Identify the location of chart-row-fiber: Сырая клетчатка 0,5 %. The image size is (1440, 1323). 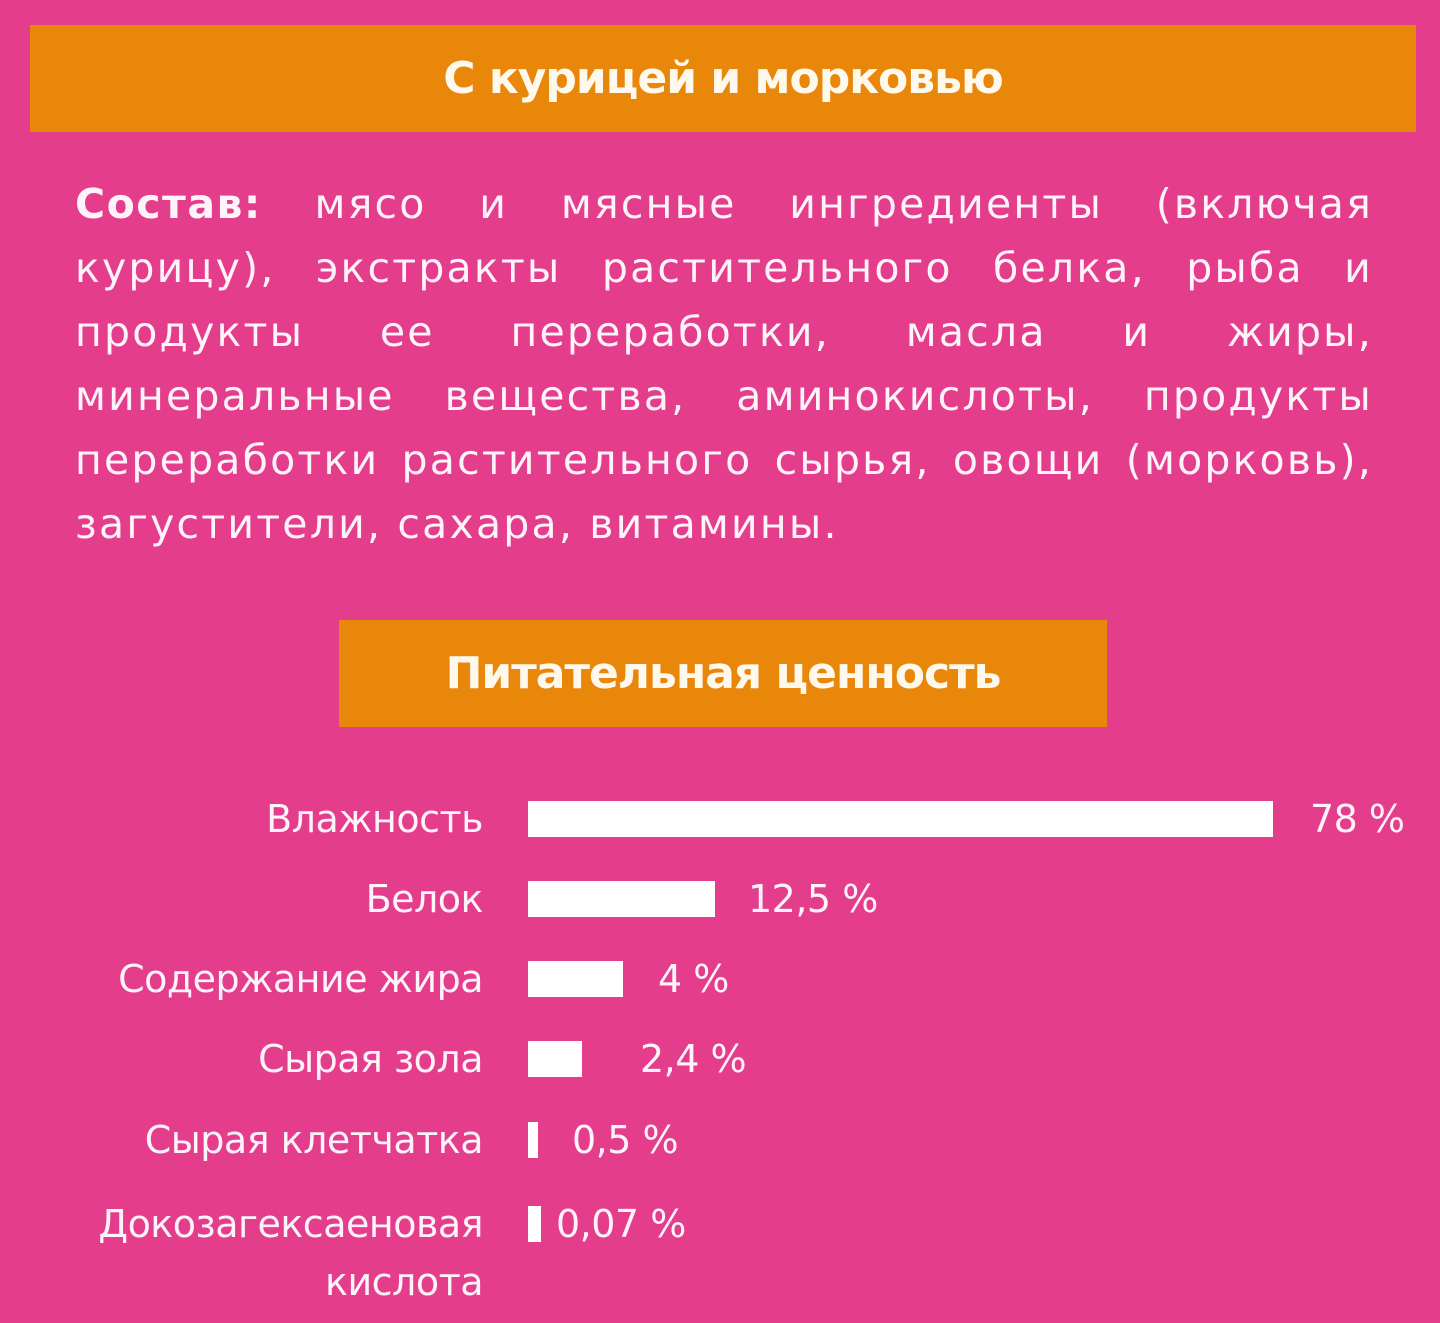
(720, 1140).